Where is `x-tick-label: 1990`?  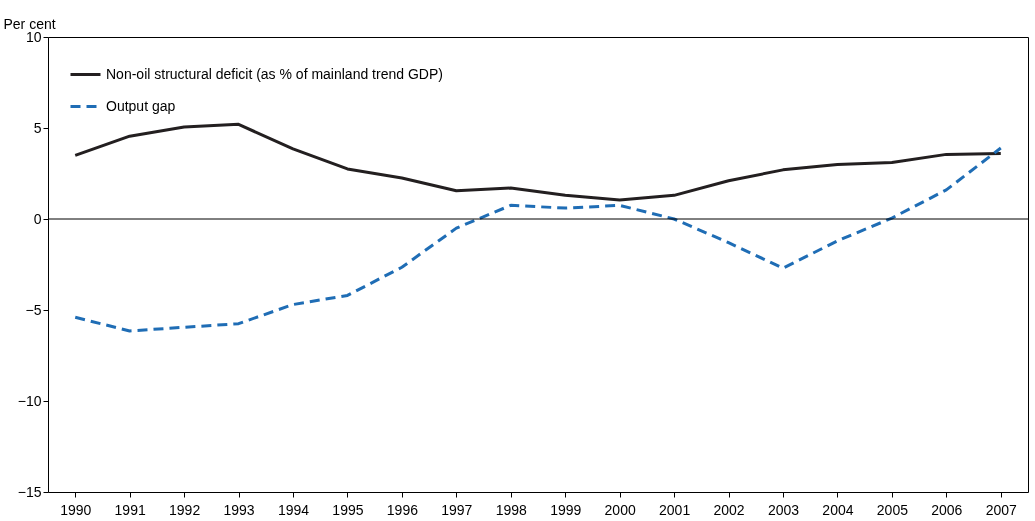 x-tick-label: 1990 is located at coordinates (76, 509).